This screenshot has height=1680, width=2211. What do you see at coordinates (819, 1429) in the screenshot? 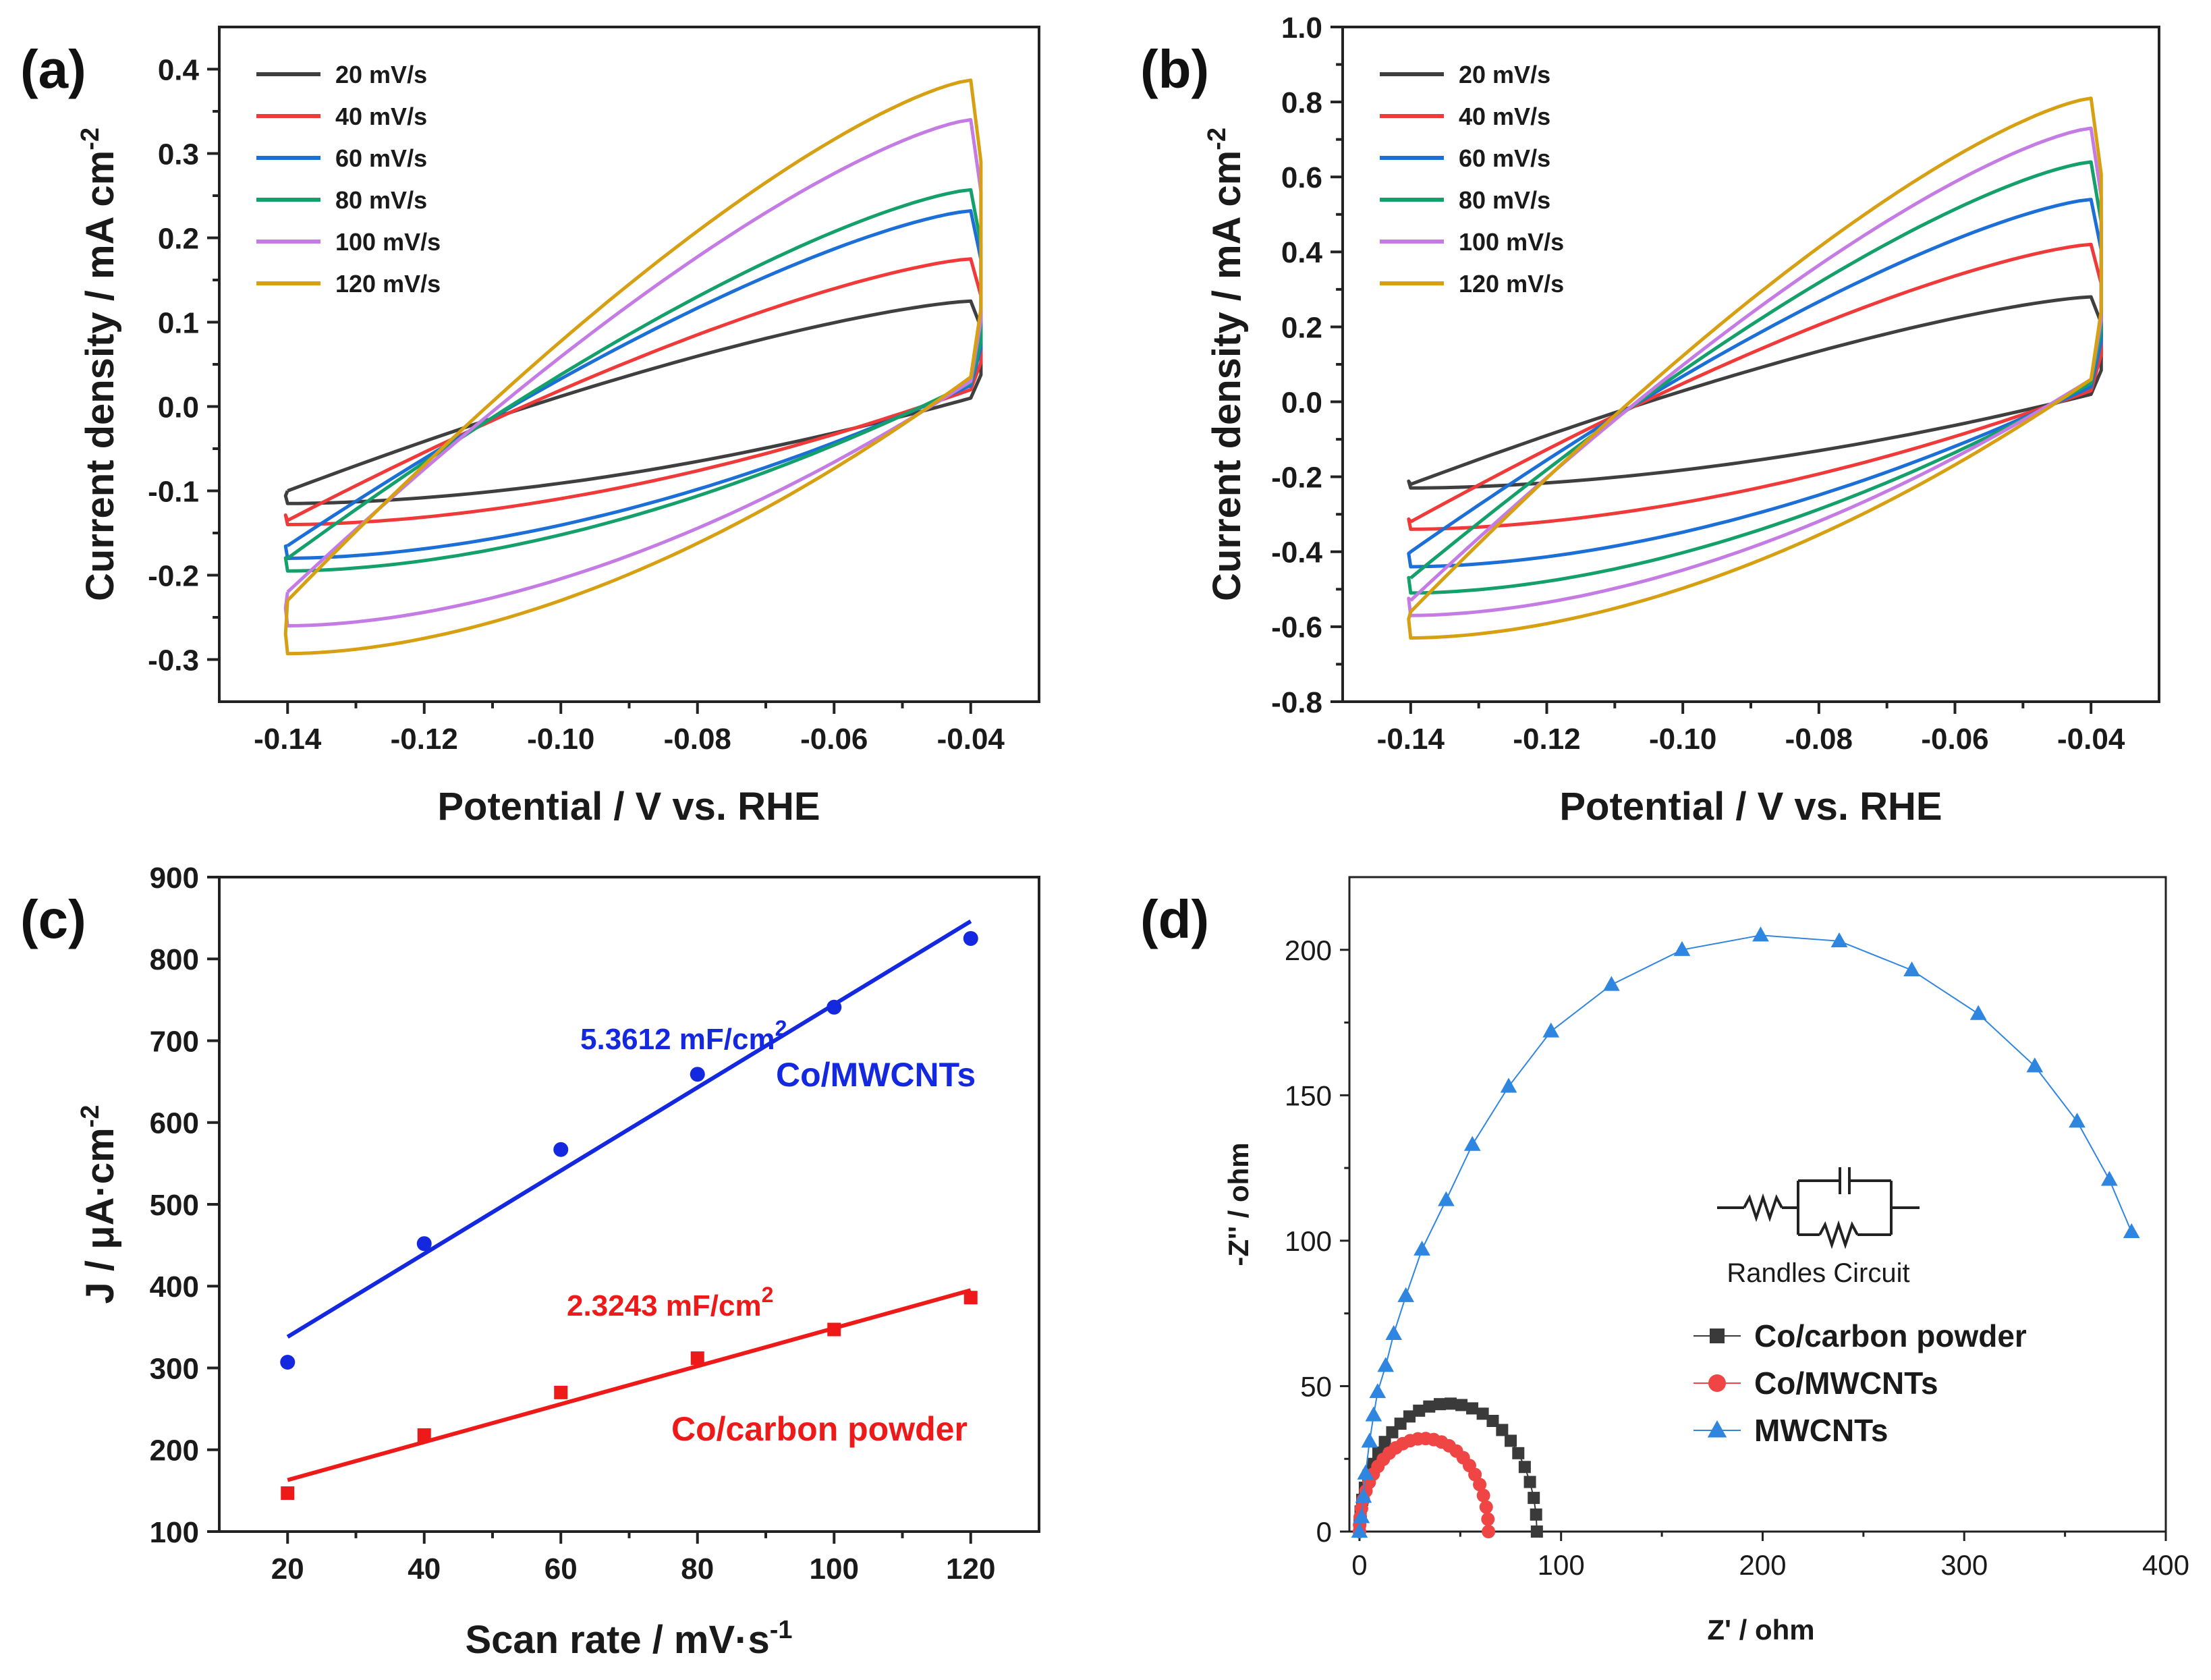
I see `series-label-co-carbon: Co/carbon powder` at bounding box center [819, 1429].